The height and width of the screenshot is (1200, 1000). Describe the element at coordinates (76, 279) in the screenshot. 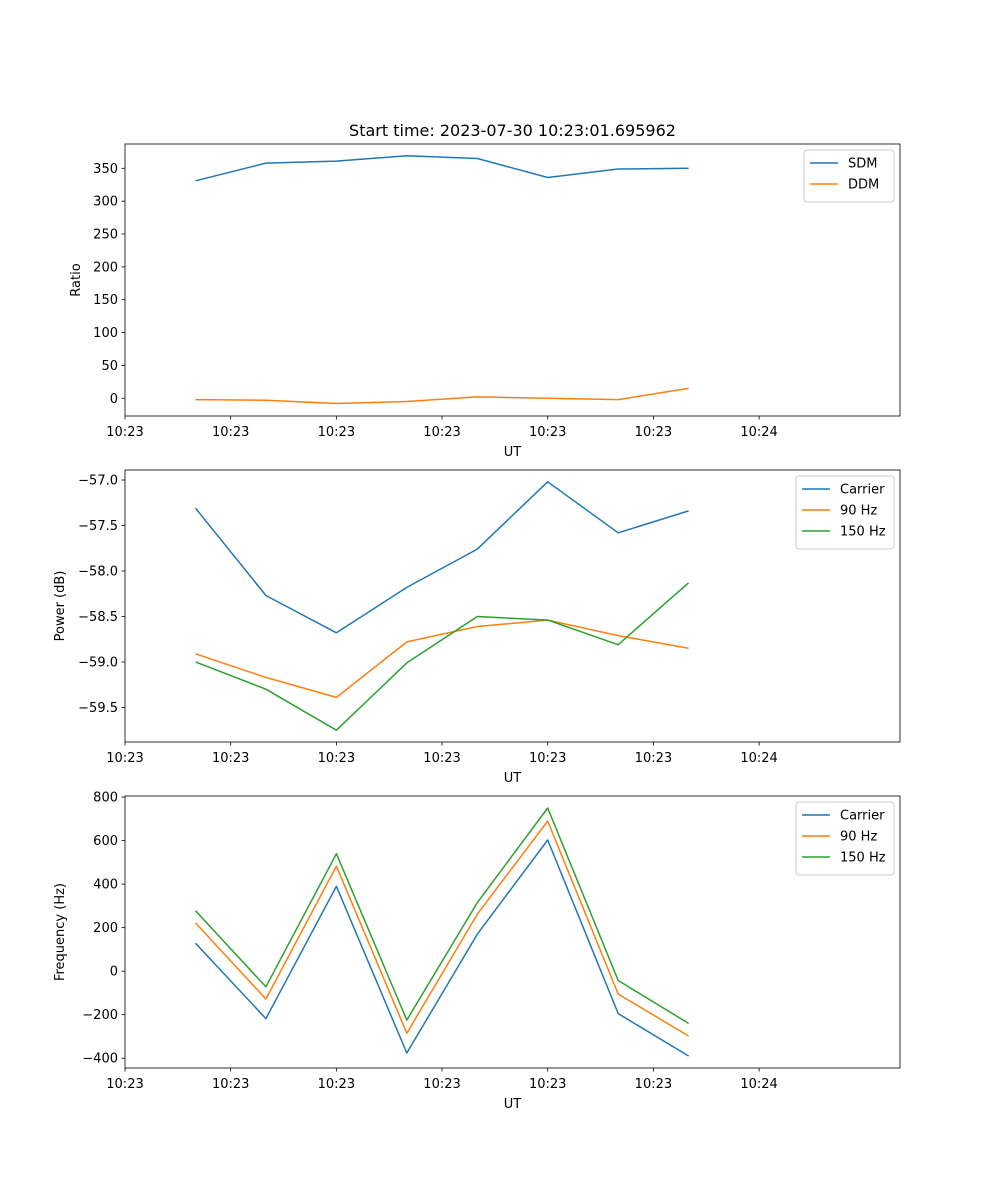

I see `y-axis-label: Ratio` at that location.